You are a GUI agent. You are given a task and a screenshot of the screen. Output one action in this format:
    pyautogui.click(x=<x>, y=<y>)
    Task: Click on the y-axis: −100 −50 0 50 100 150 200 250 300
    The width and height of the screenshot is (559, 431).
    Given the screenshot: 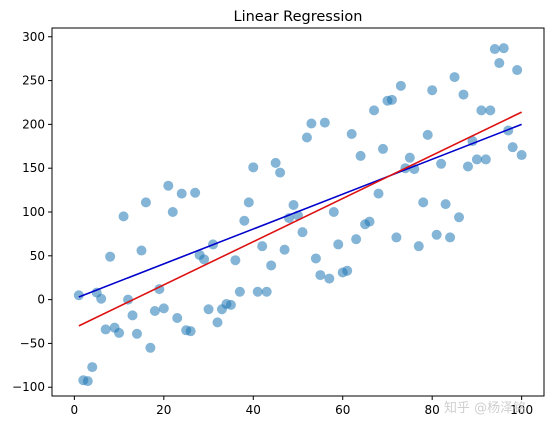 What is the action you would take?
    pyautogui.click(x=32, y=212)
    